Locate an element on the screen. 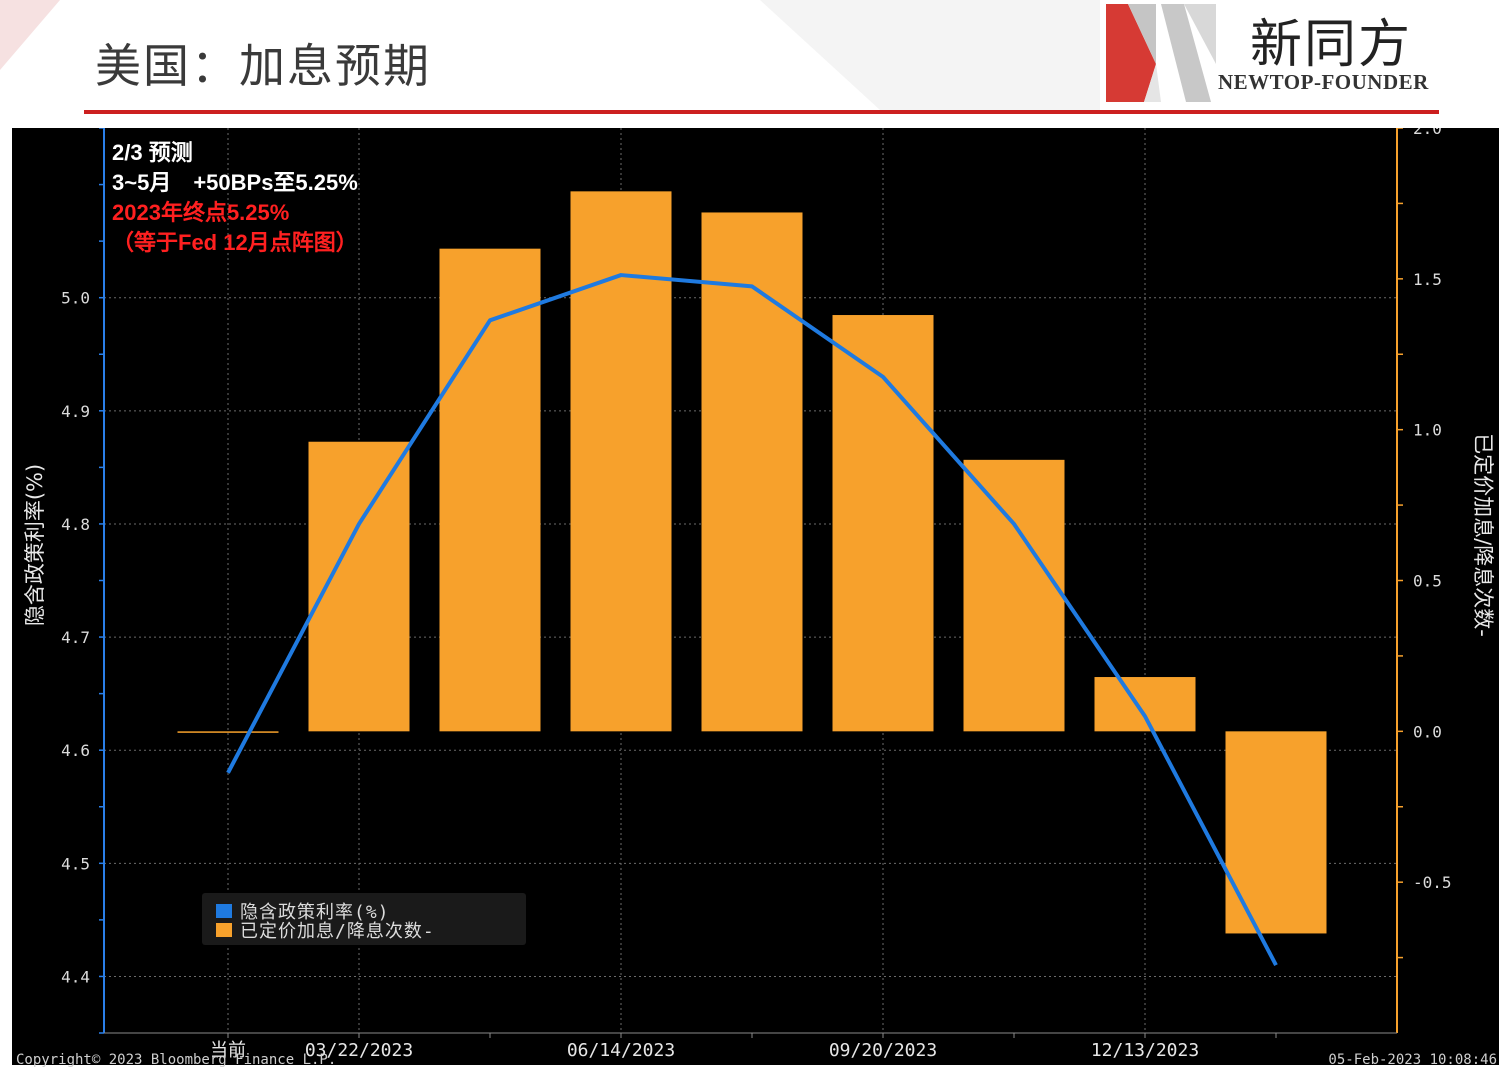 The image size is (1499, 1068). annotation-line-2: 3~5月 +50BPs至5.25% is located at coordinates (235, 182).